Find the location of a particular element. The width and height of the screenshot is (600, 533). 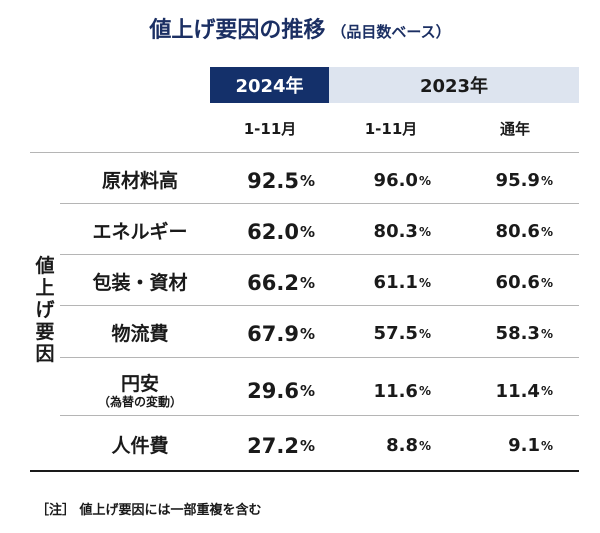

header-year-2024: 2024年 is located at coordinates (269, 85).